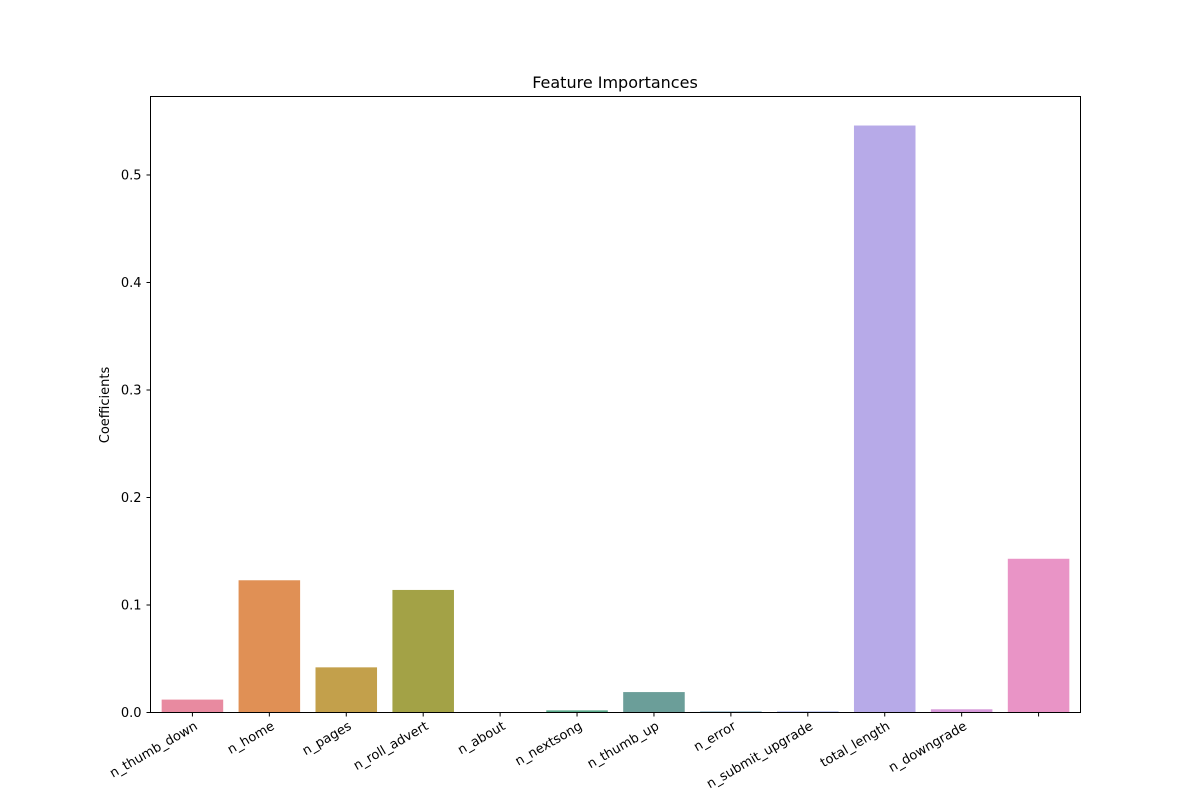 This screenshot has height=800, width=1200. Describe the element at coordinates (131, 390) in the screenshot. I see `y-tick-label: 0.3` at that location.